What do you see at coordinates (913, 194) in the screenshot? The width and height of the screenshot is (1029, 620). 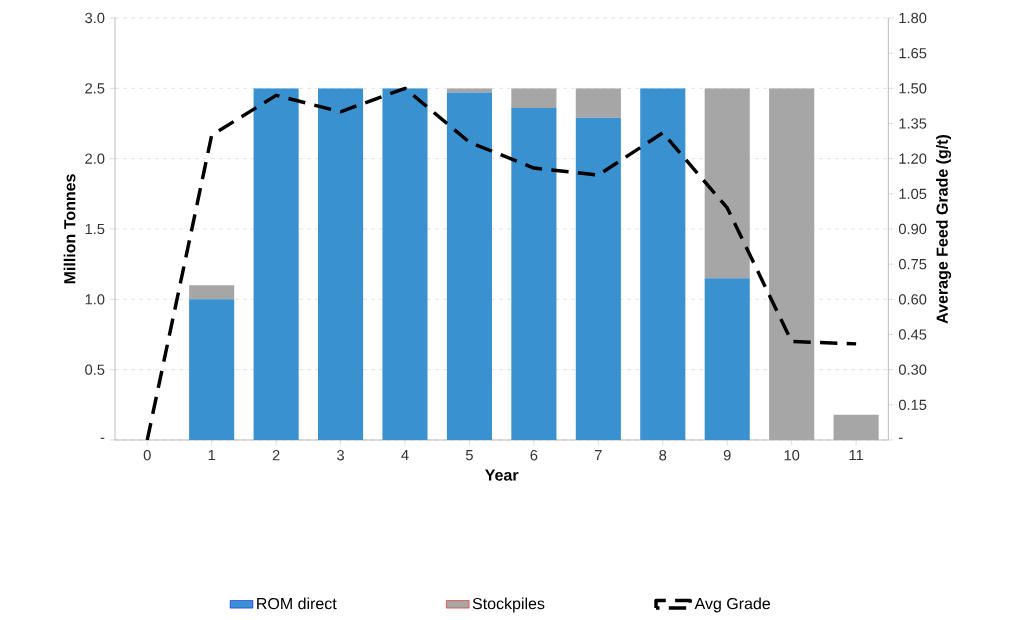 I see `y2-tick-label: 1.05` at bounding box center [913, 194].